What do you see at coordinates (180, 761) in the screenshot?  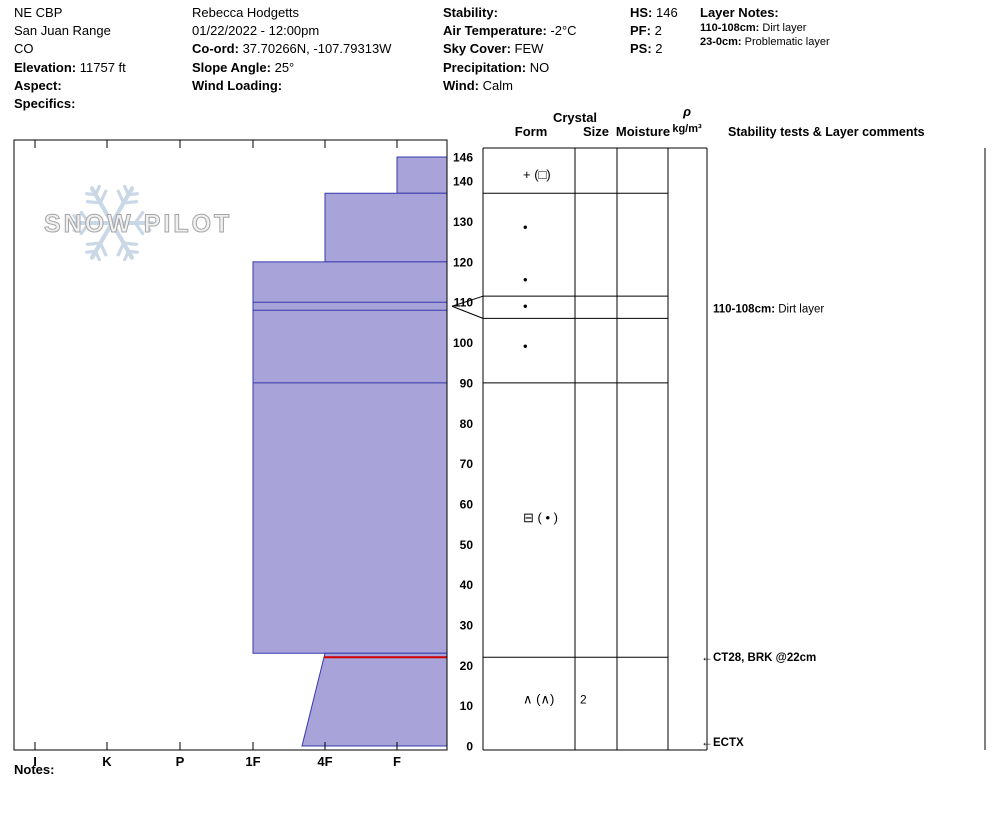 I see `hardness-axis-label: P` at bounding box center [180, 761].